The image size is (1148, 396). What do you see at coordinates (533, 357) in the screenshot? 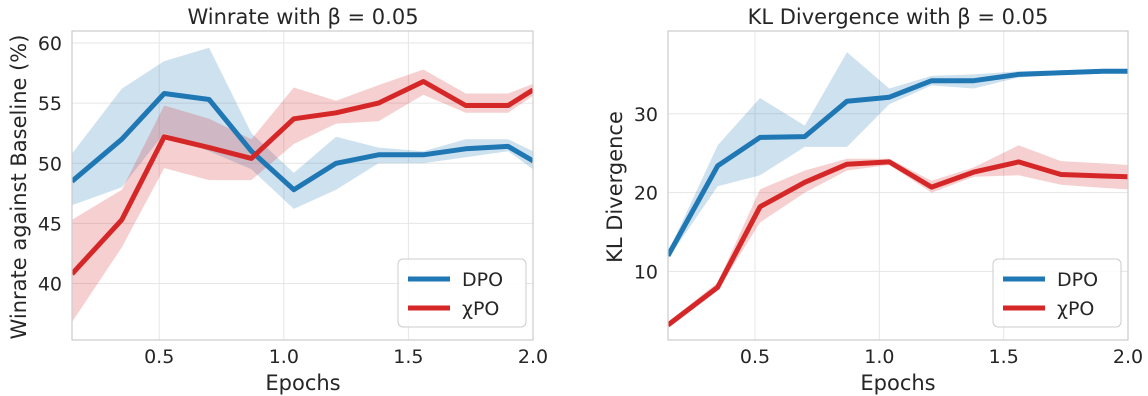
I see `winrate-x-tick-label: 2.0` at bounding box center [533, 357].